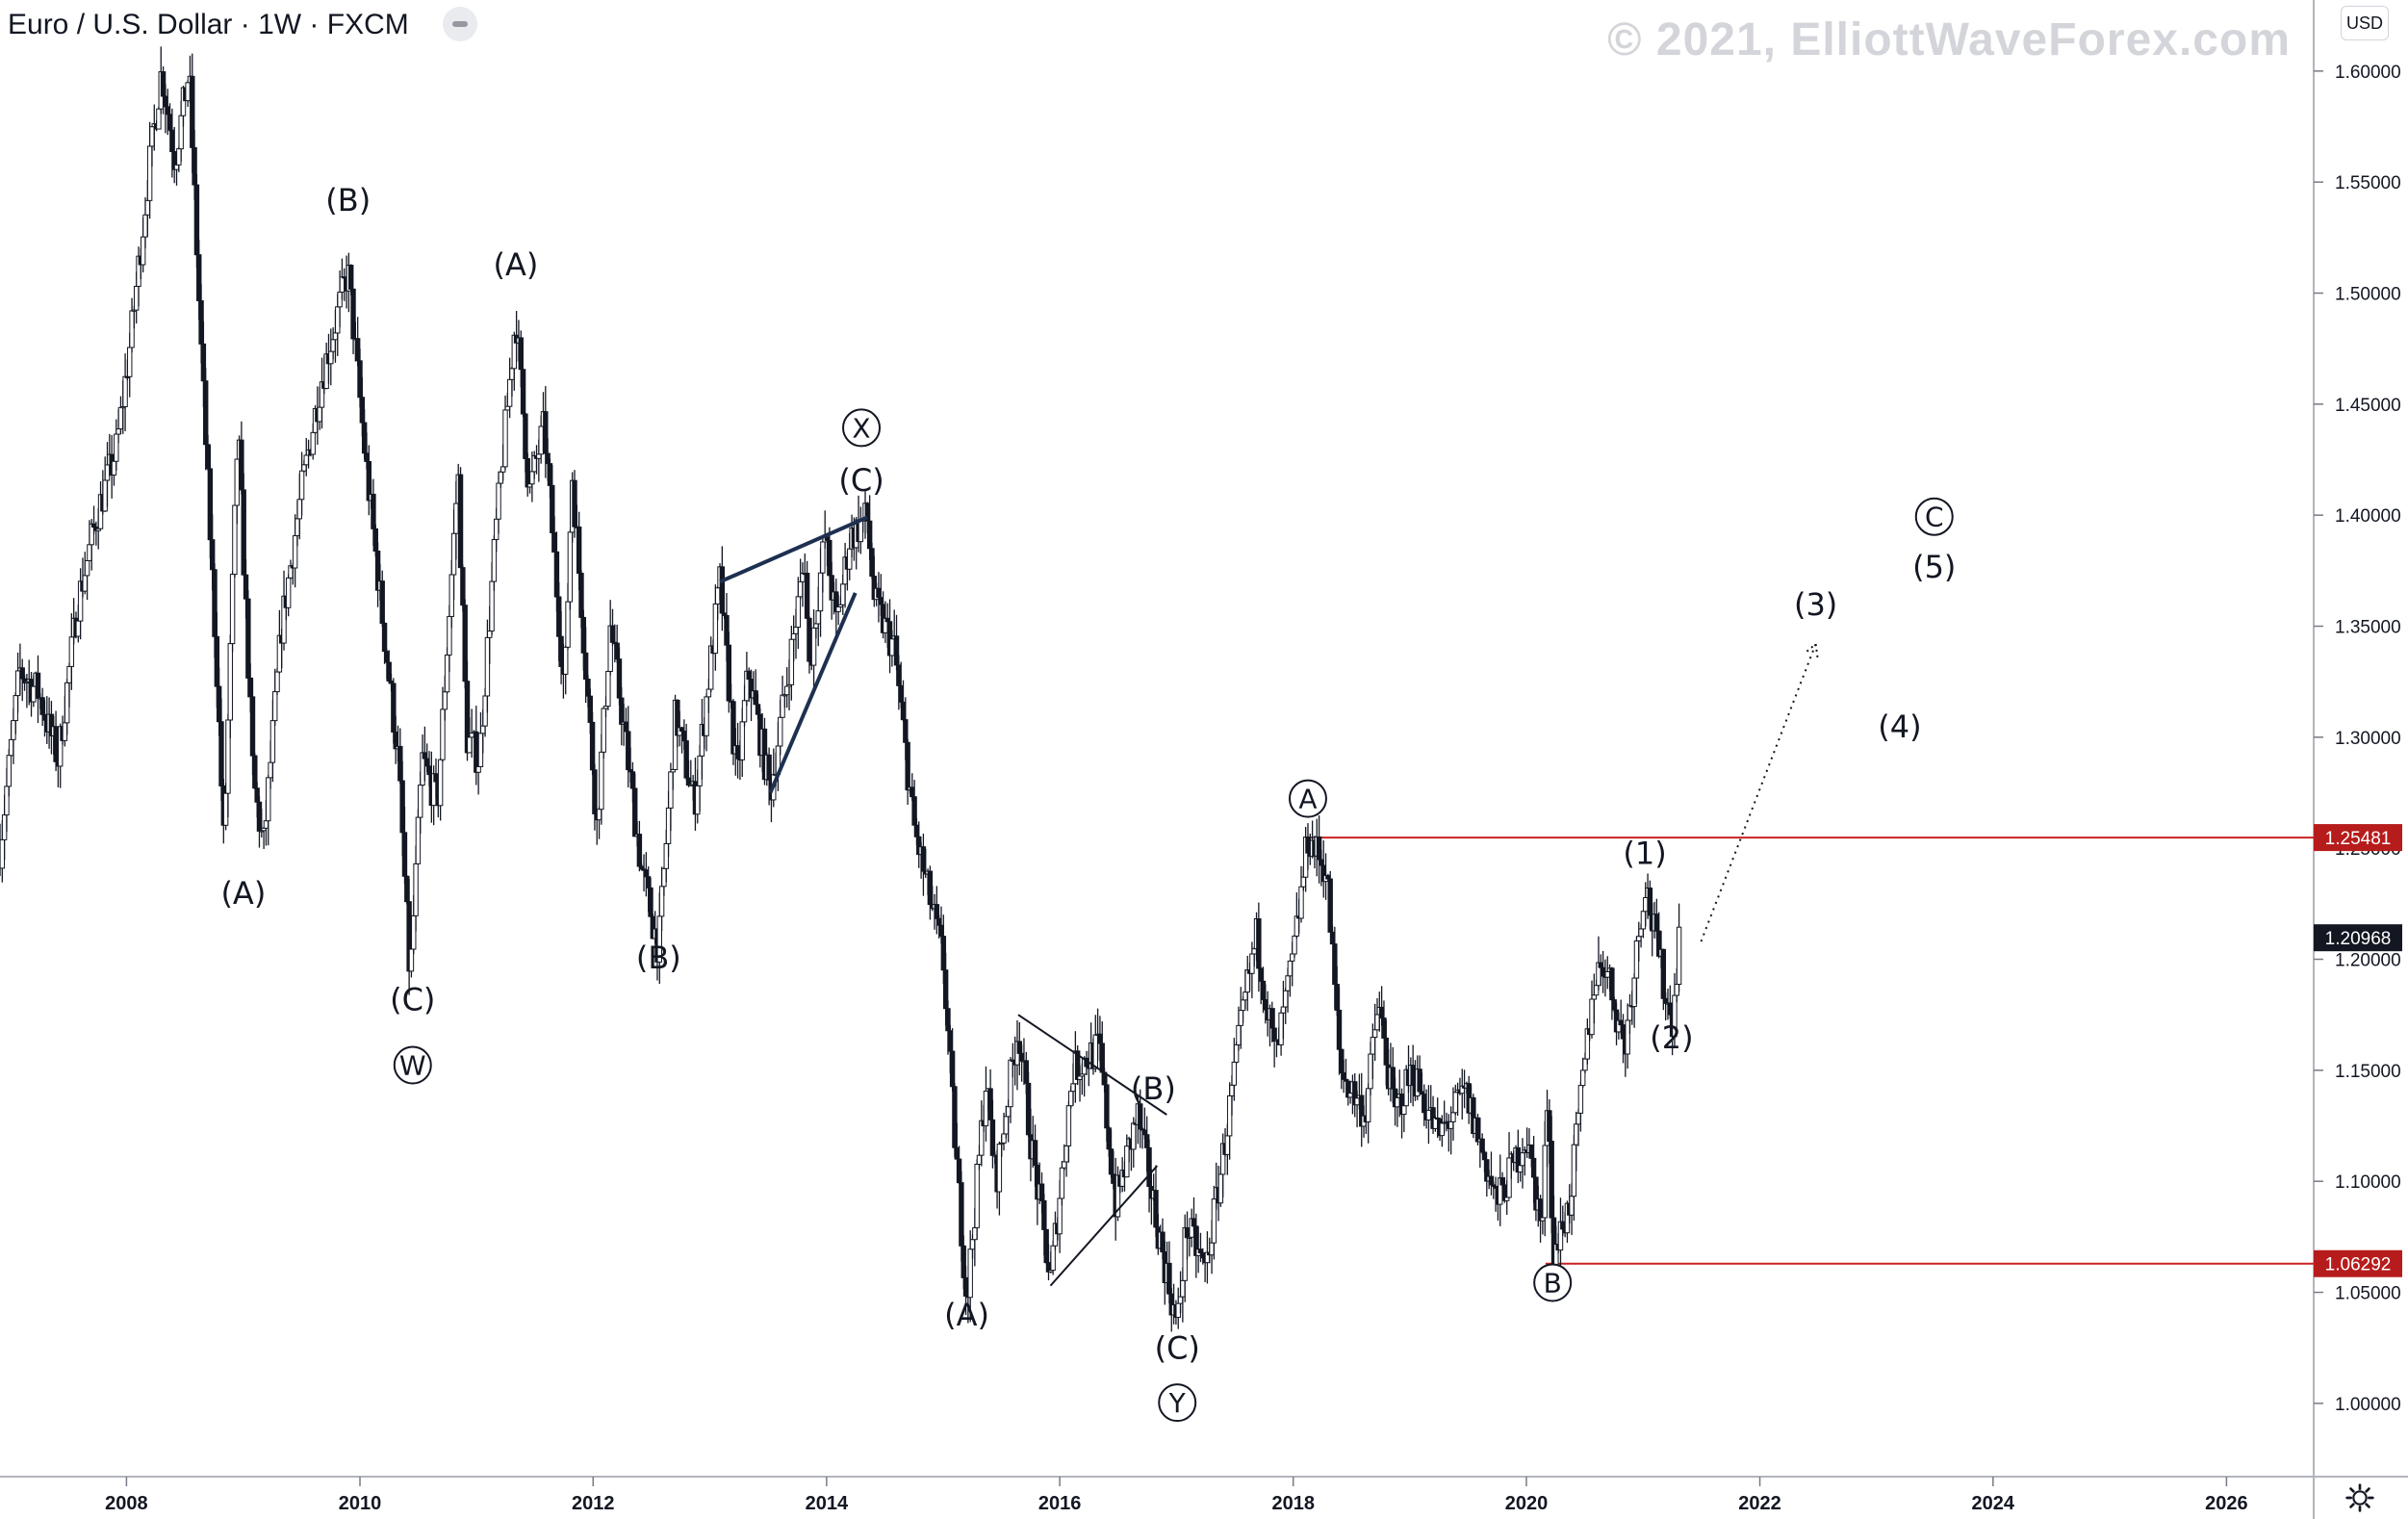 Image resolution: width=2408 pixels, height=1519 pixels. Describe the element at coordinates (460, 24) in the screenshot. I see `collapse-legend-button` at that location.